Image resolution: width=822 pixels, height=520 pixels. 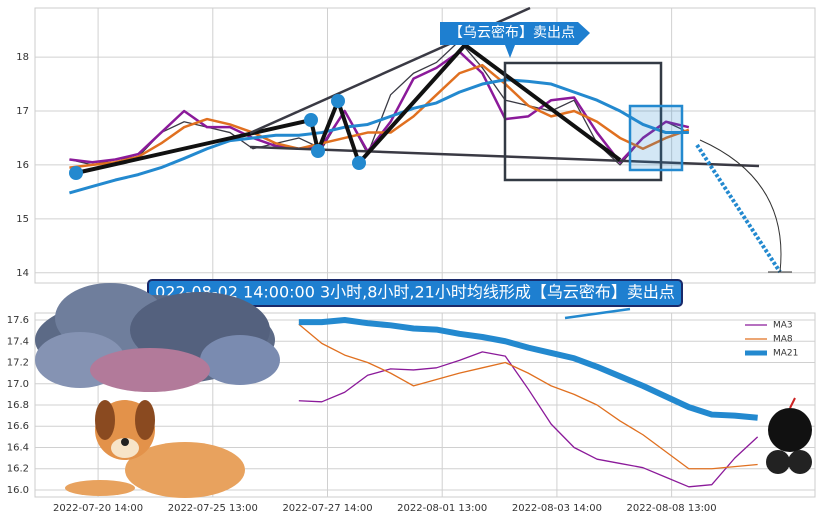 What do you see at coordinates (18, 405) in the screenshot?
I see `y-tick-label: 16.8` at bounding box center [18, 405].